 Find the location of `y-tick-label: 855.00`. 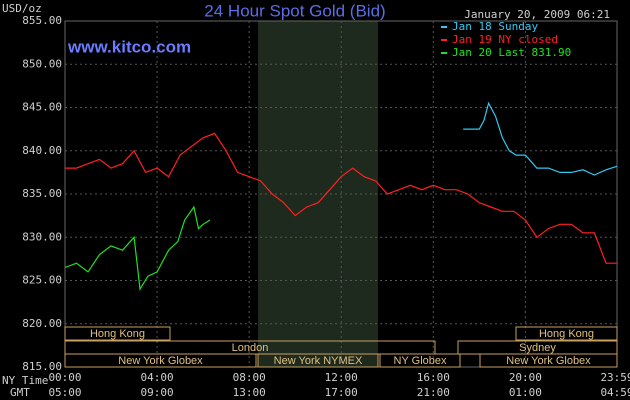

y-tick-label: 855.00 is located at coordinates (42, 20).